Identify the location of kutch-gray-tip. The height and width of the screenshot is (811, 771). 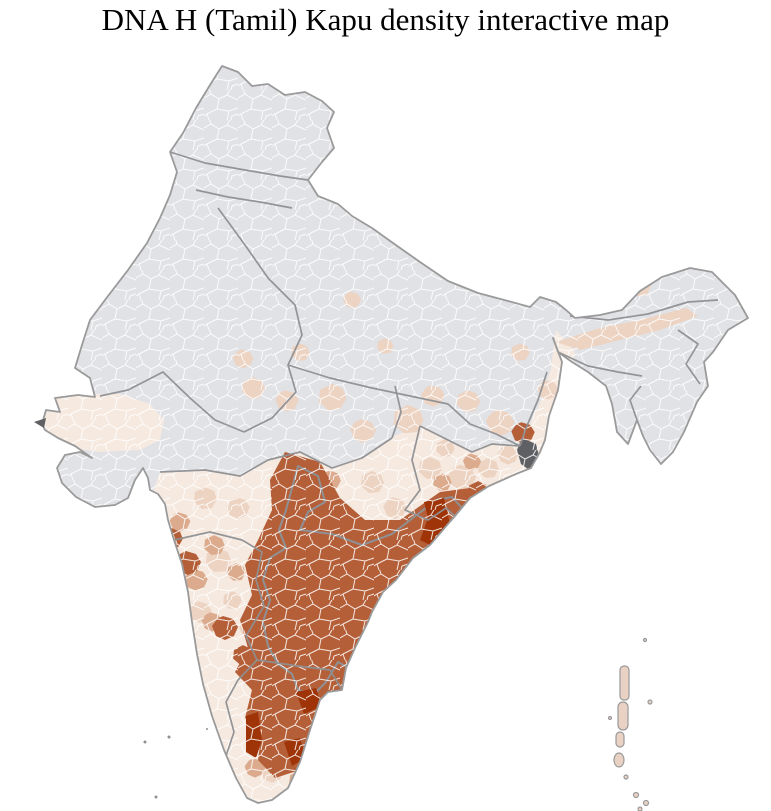
(40, 423).